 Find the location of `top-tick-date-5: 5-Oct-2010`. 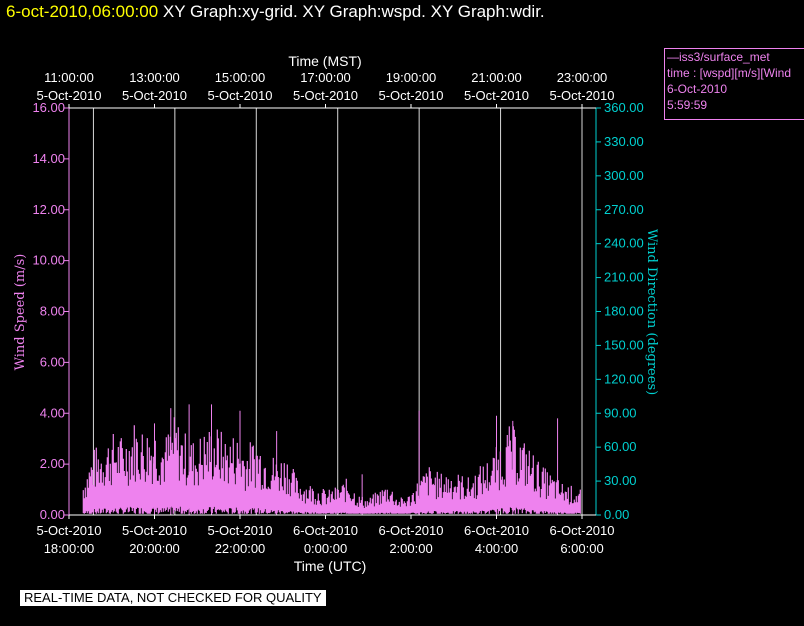

top-tick-date-5: 5-Oct-2010 is located at coordinates (496, 95).